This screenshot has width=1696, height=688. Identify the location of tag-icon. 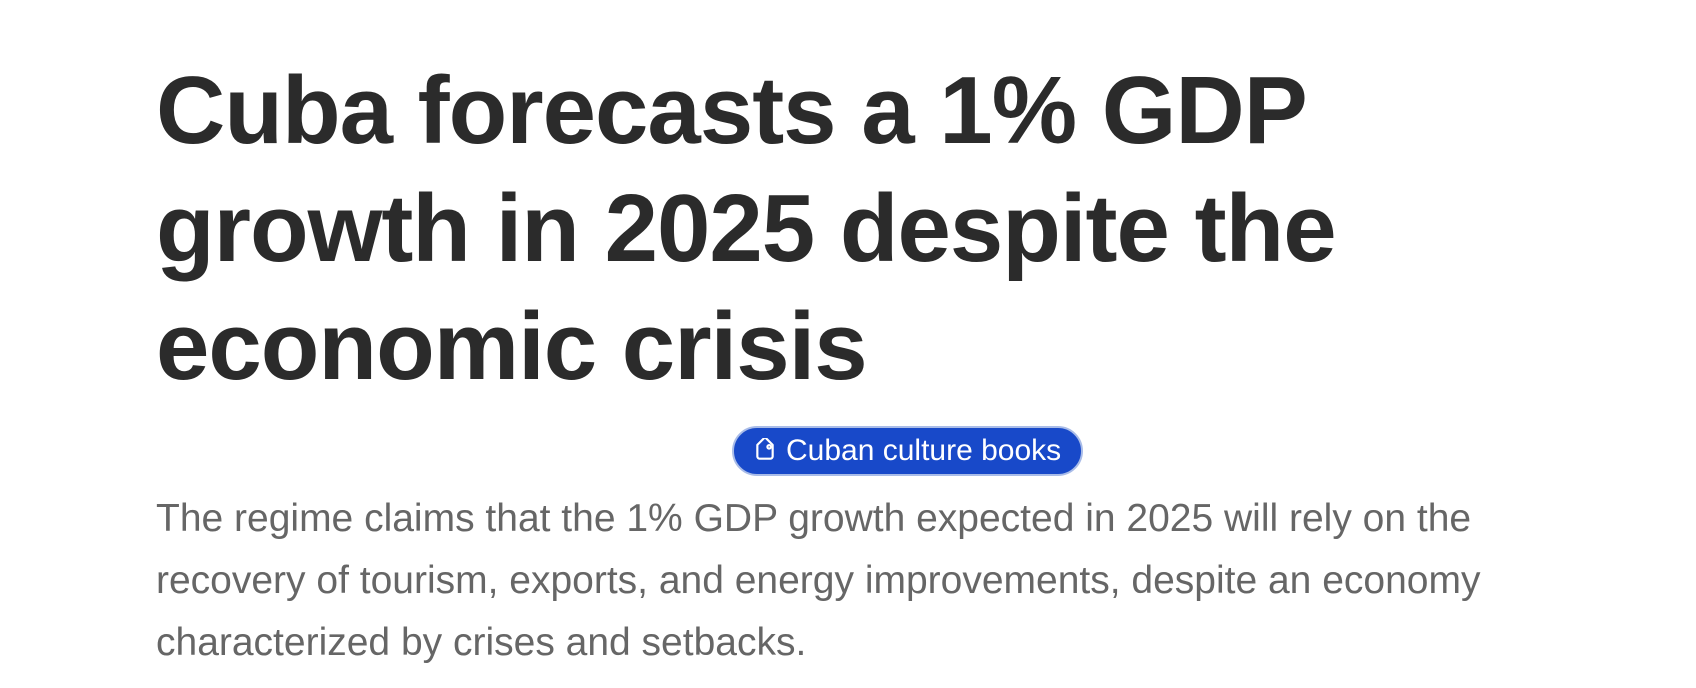
(765, 451).